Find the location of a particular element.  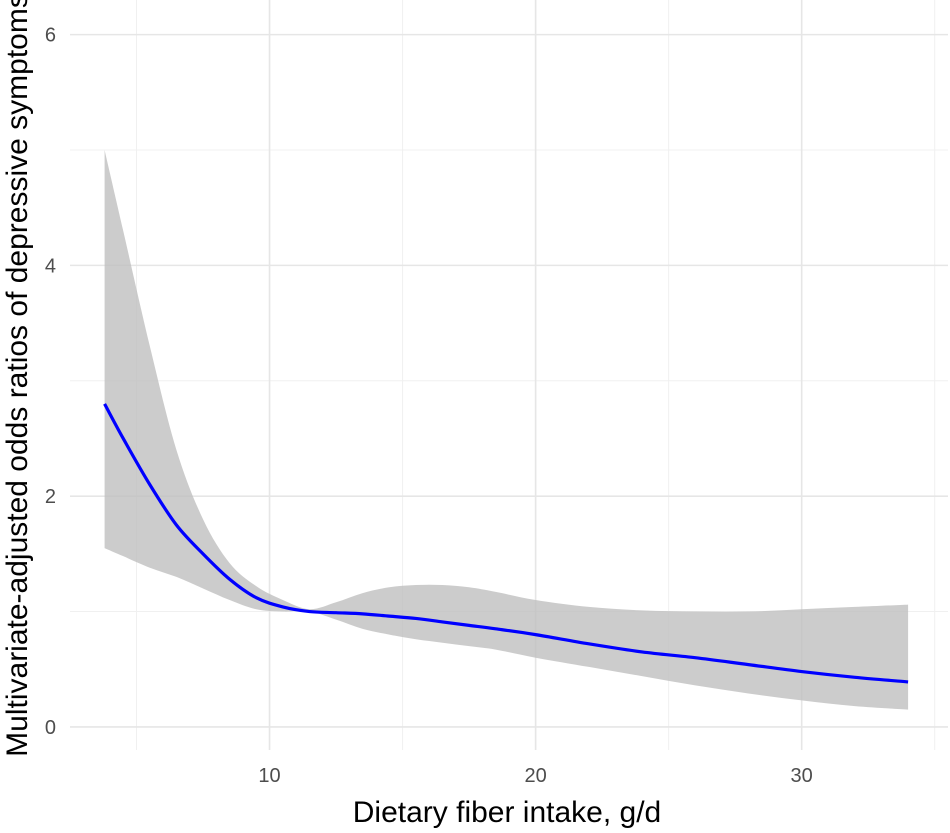

x-tick-label: 30 is located at coordinates (802, 776).